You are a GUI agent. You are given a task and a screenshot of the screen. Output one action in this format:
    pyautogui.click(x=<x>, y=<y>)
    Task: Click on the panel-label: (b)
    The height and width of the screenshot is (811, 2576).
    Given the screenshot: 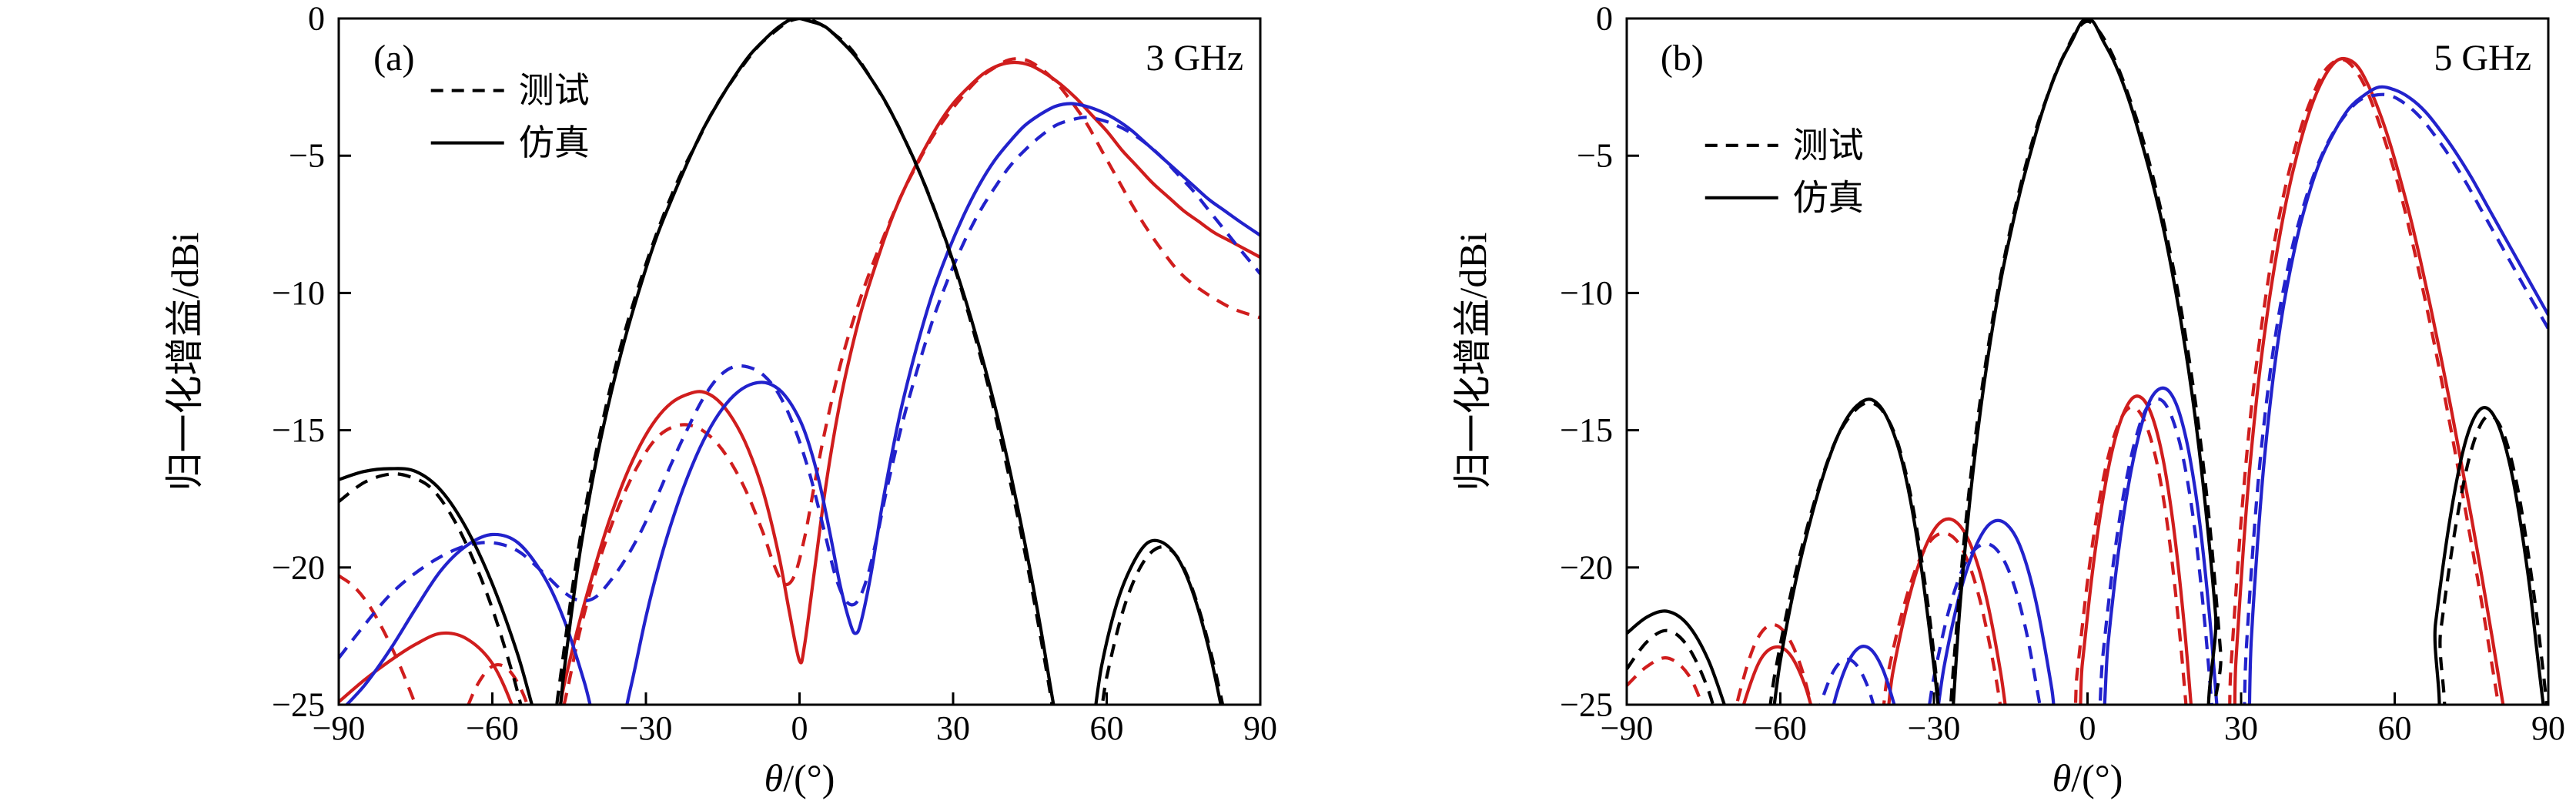 What is the action you would take?
    pyautogui.click(x=1682, y=58)
    